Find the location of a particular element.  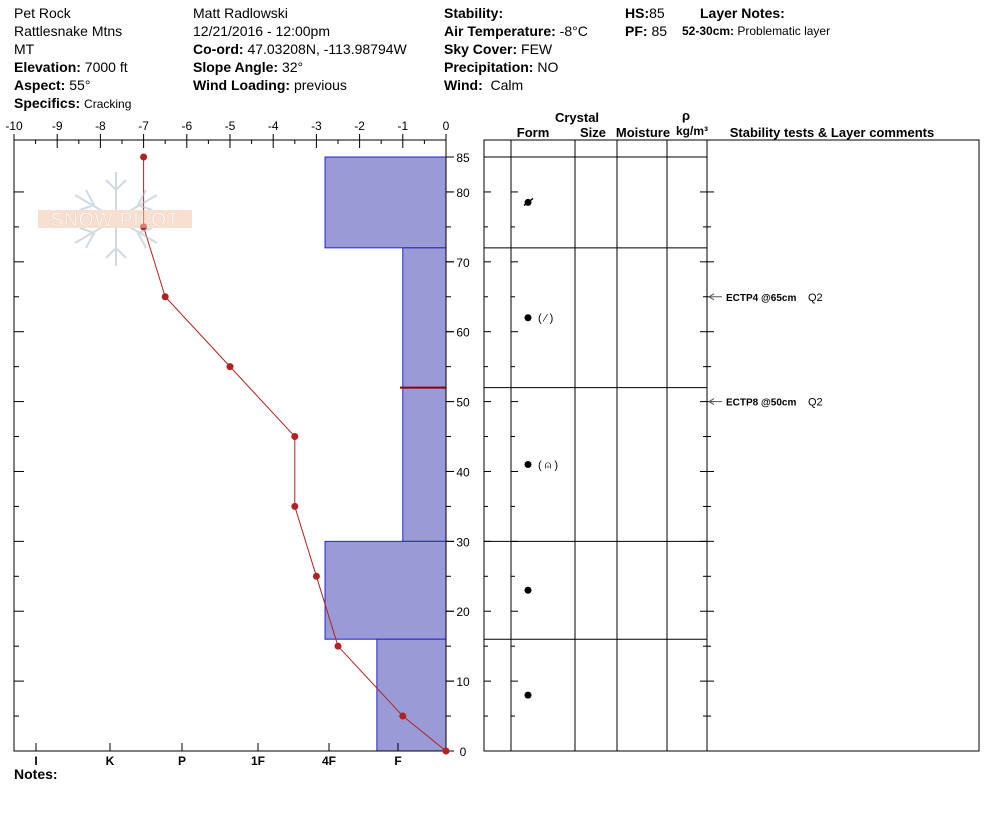

precip-value: NO is located at coordinates (548, 67).